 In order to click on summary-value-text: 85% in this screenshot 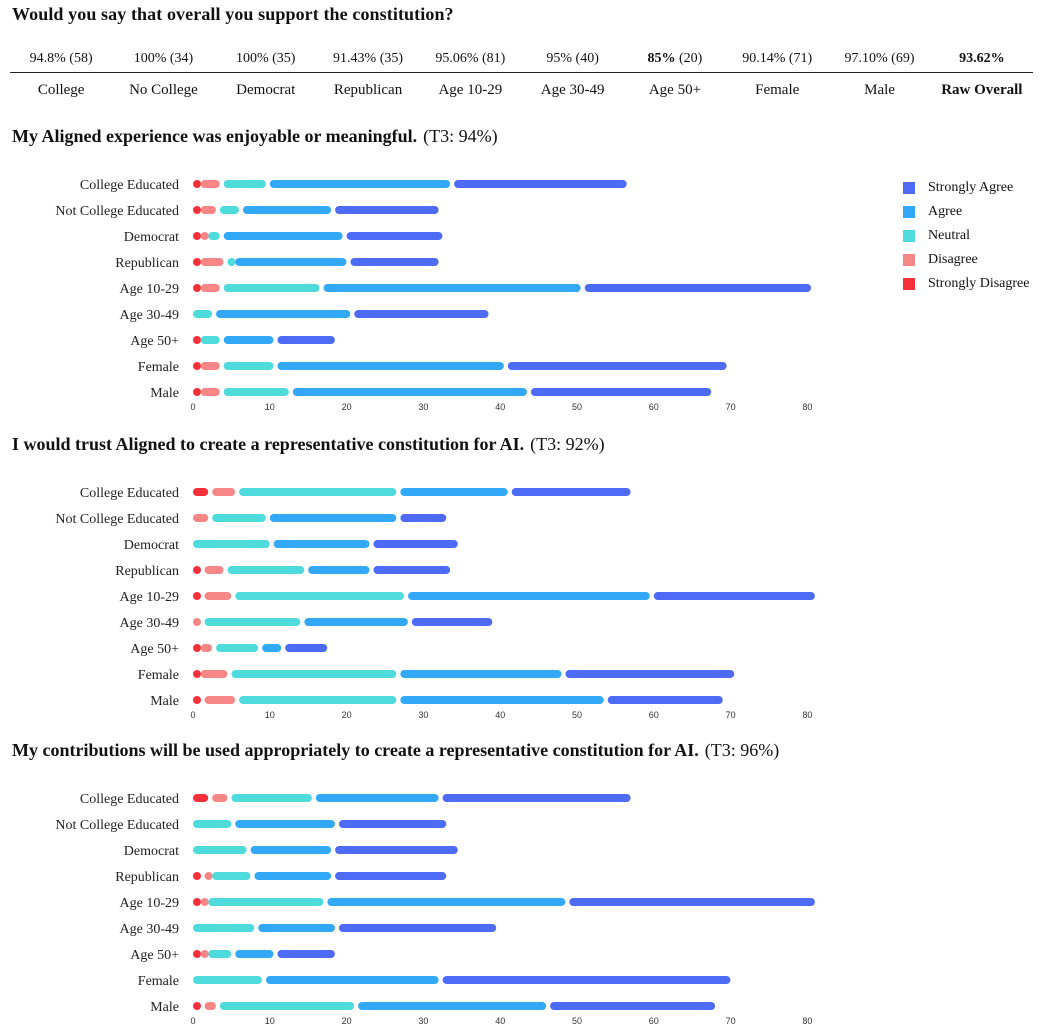, I will do `click(661, 58)`.